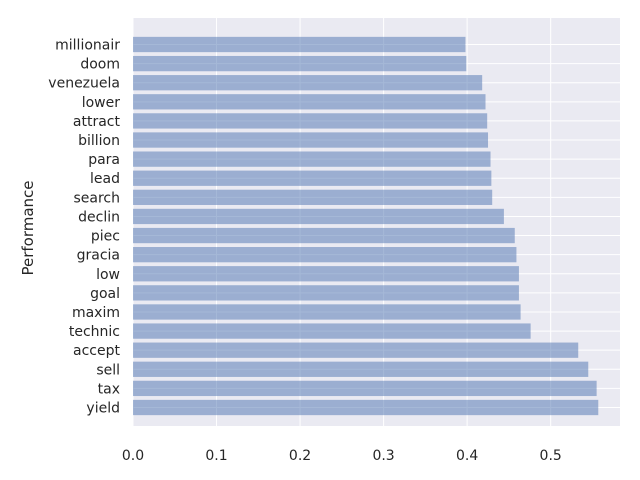 This screenshot has width=640, height=480. Describe the element at coordinates (100, 65) in the screenshot. I see `y-tick-label: doom` at that location.